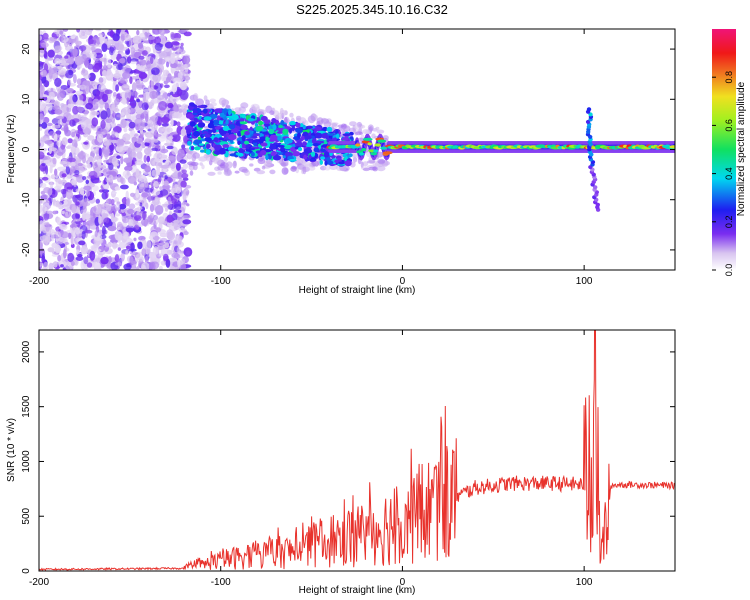 Image resolution: width=750 pixels, height=600 pixels. What do you see at coordinates (221, 582) in the screenshot?
I see `snr-xtick-label: -100` at bounding box center [221, 582].